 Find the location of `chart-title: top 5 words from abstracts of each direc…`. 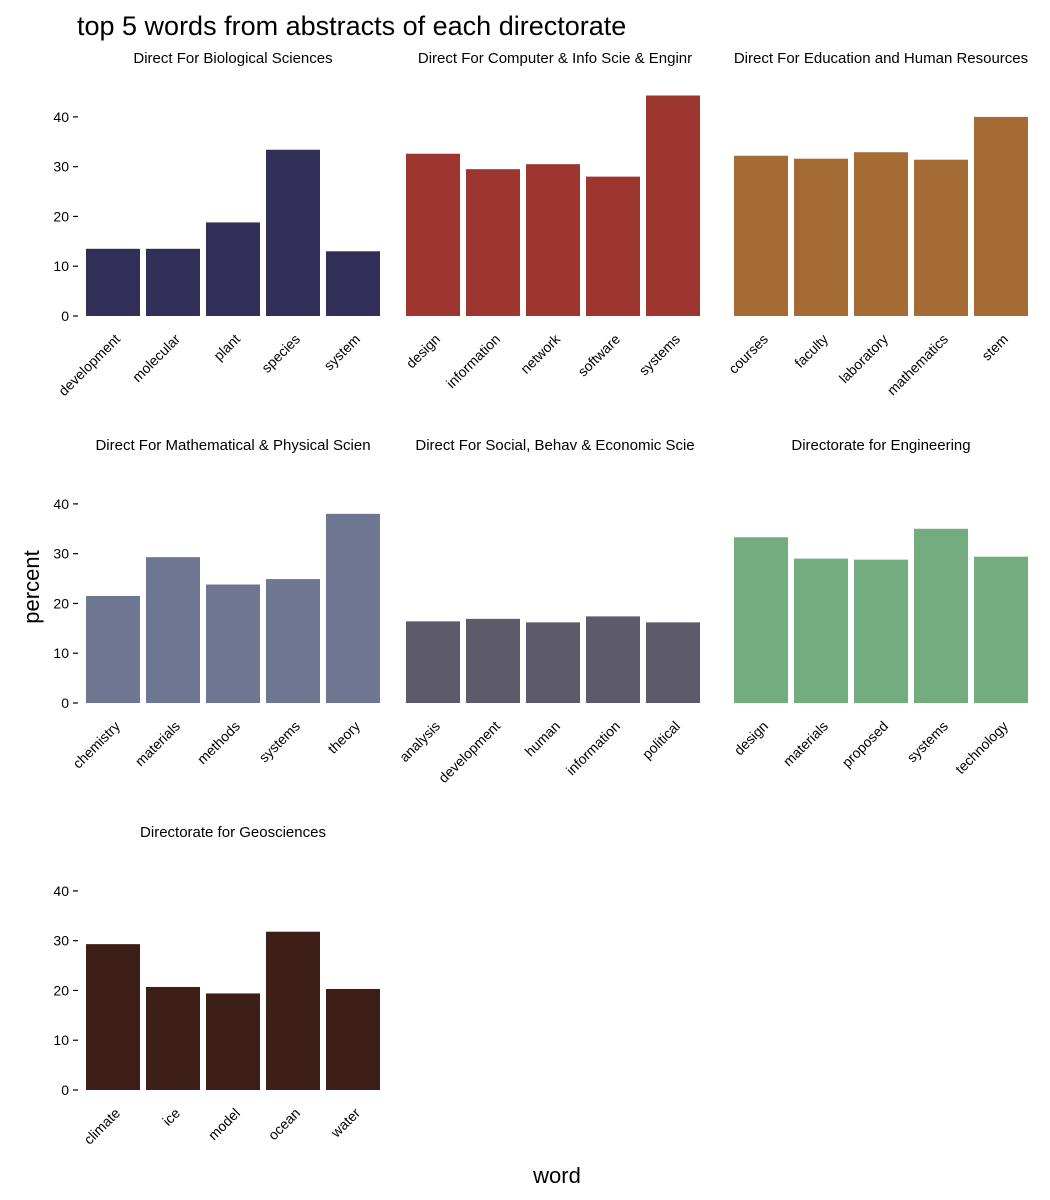

chart-title: top 5 words from abstracts of each direc… is located at coordinates (351, 26).